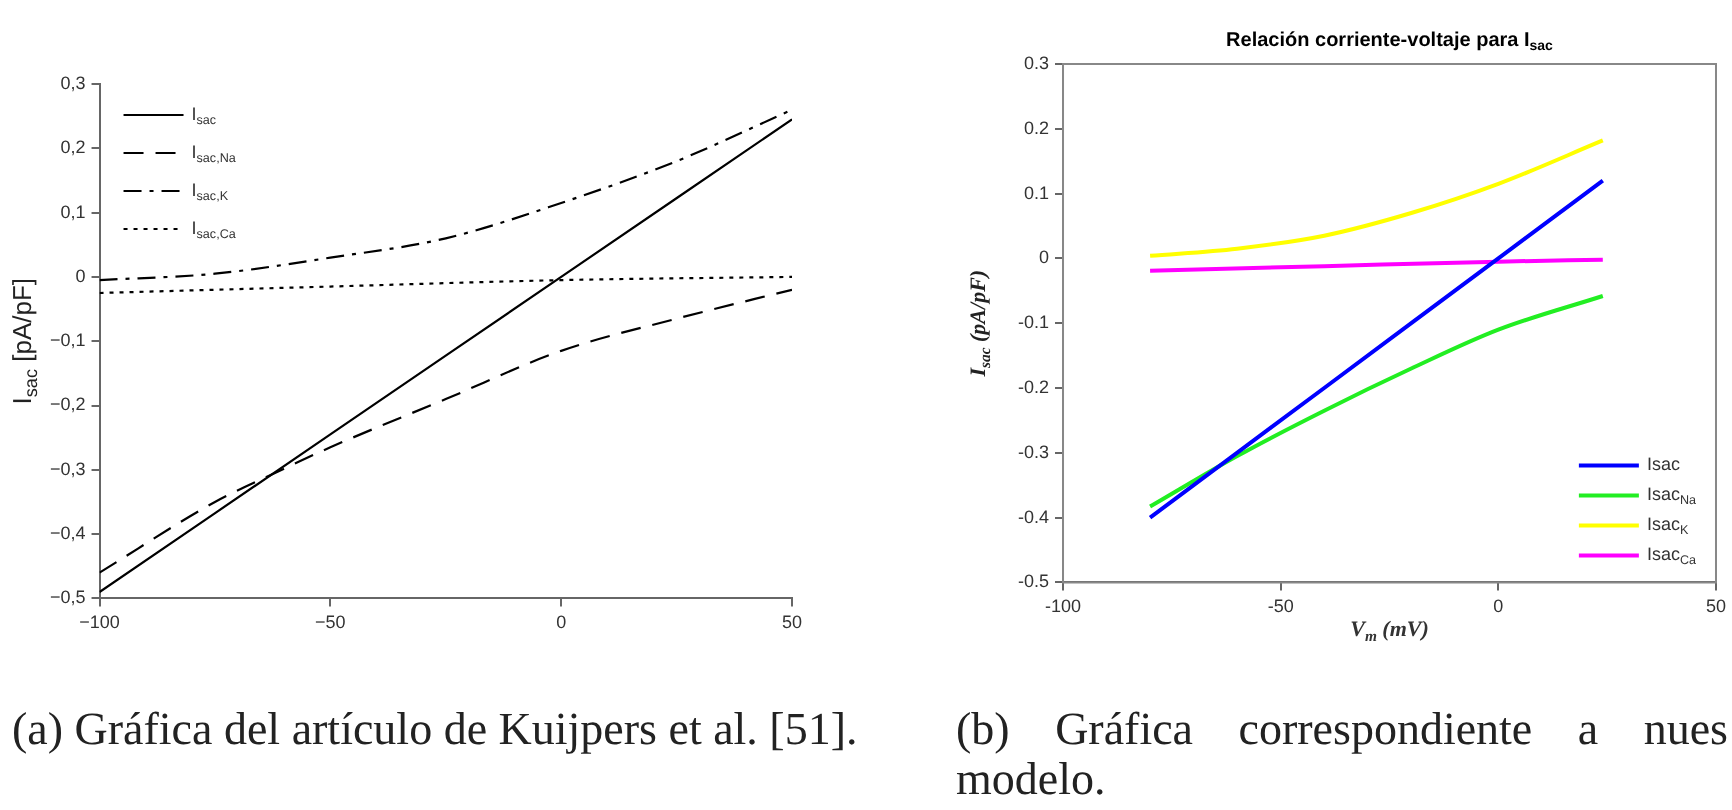 The image size is (1732, 810). I want to click on y-axis-title: Isac [pA/pF], so click(24, 341).